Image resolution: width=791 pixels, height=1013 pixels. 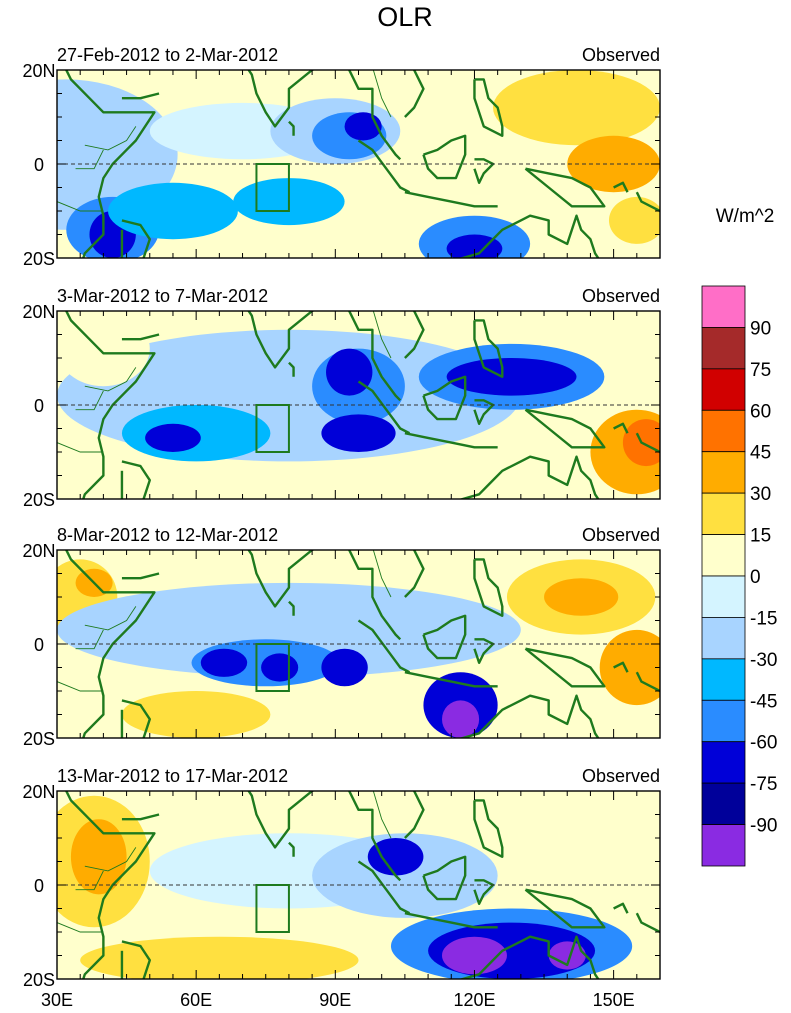 What do you see at coordinates (614, 1000) in the screenshot?
I see `lon-tick-label: 150E` at bounding box center [614, 1000].